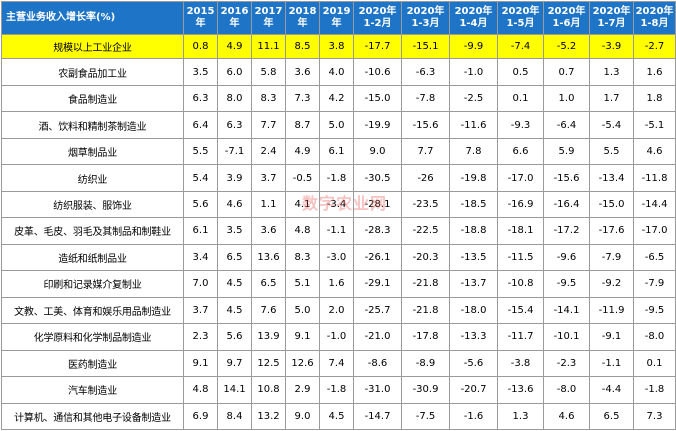  Describe the element at coordinates (473, 337) in the screenshot. I see `table-cell: -13.3` at that location.